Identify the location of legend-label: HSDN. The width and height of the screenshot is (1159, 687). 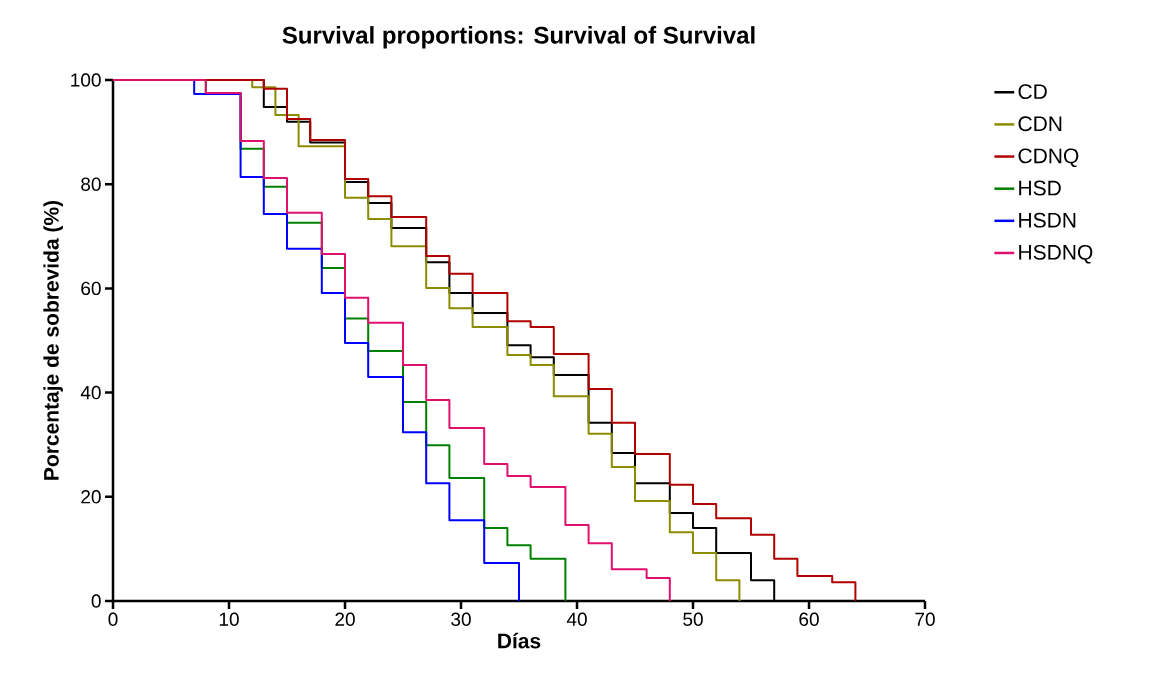
(1047, 220).